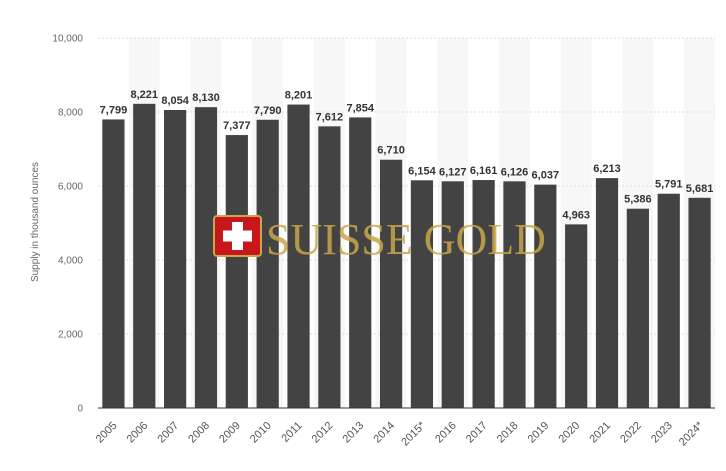 The image size is (726, 471). Describe the element at coordinates (199, 433) in the screenshot. I see `x-tick-label: 2008` at that location.